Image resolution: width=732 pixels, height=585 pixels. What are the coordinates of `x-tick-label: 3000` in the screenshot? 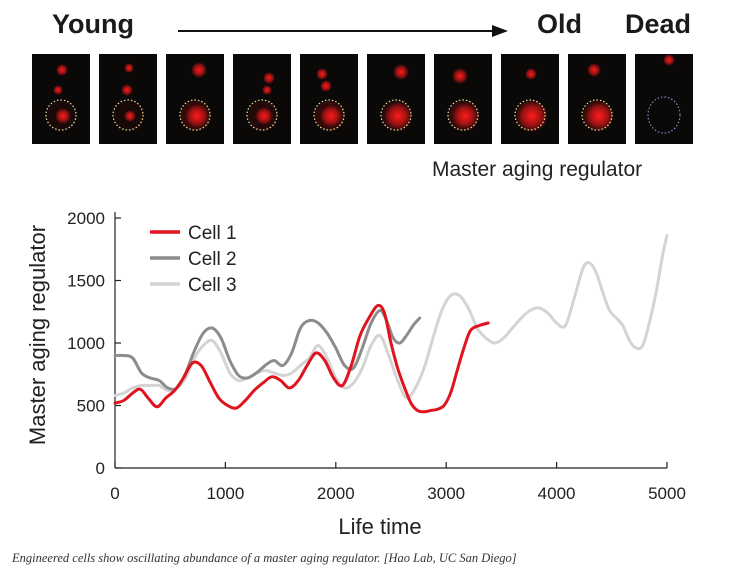 It's located at (446, 493).